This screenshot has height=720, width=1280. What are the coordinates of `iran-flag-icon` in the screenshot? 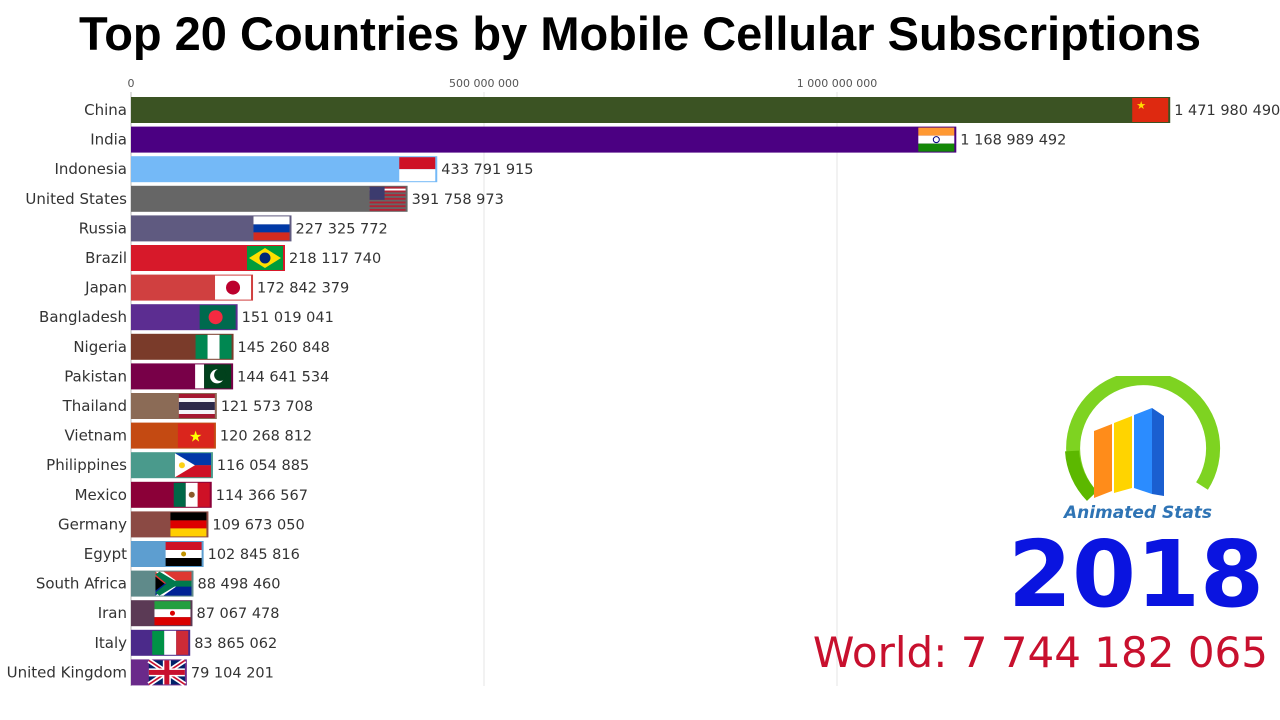 It's located at (172, 613).